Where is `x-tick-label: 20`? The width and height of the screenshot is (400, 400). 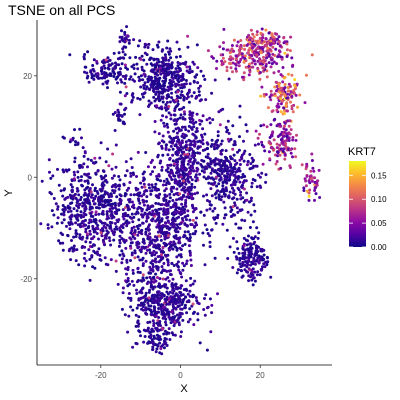 x-tick-label: 20 is located at coordinates (260, 375).